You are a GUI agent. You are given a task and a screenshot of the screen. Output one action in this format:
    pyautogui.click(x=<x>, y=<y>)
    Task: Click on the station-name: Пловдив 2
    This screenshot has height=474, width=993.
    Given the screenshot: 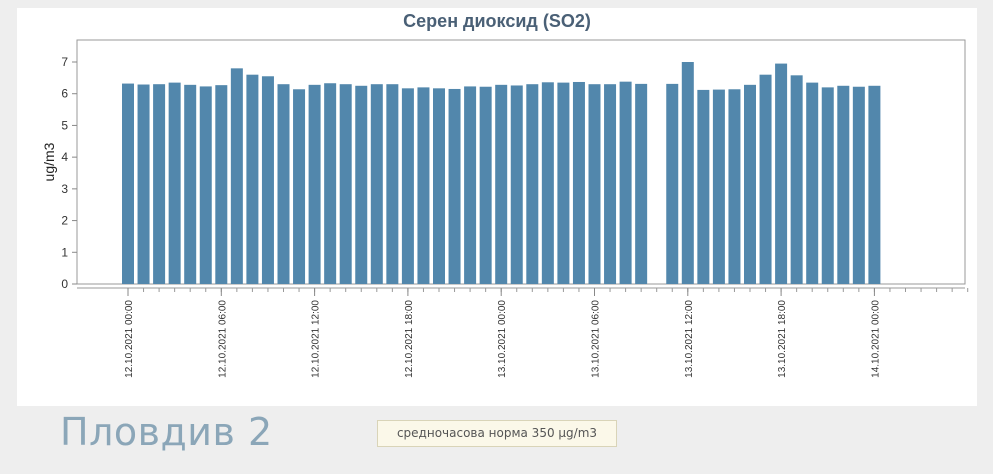 What is the action you would take?
    pyautogui.click(x=166, y=432)
    